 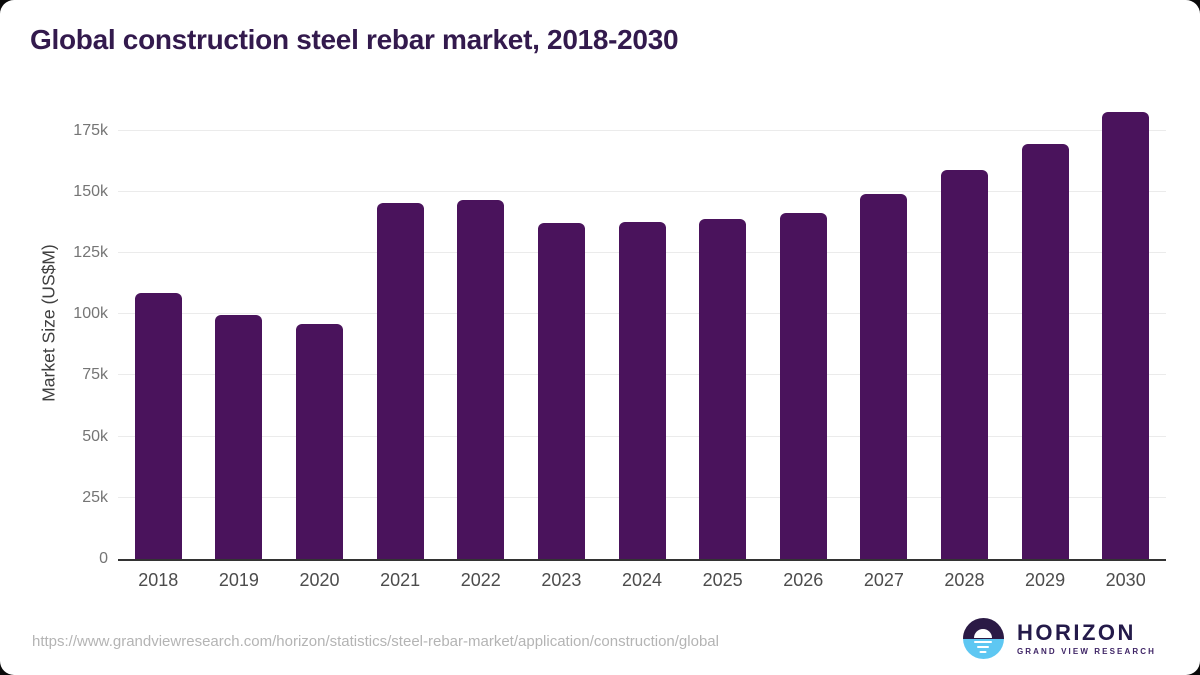 I want to click on x-tick-label-2019: 2019, so click(x=238, y=580).